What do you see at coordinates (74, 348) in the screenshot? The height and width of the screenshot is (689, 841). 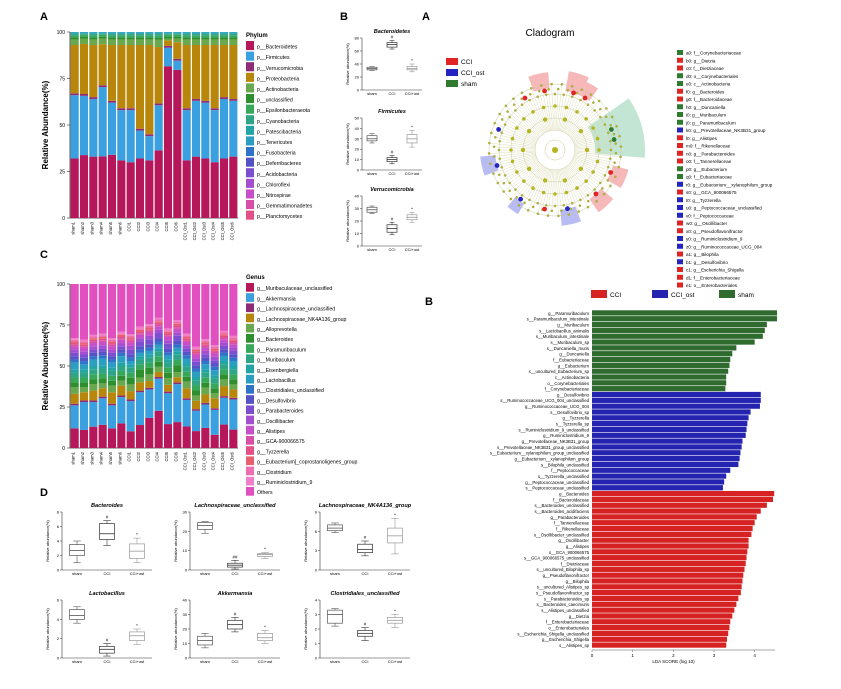 I see `bar-segment-g__Alistipes` at bounding box center [74, 348].